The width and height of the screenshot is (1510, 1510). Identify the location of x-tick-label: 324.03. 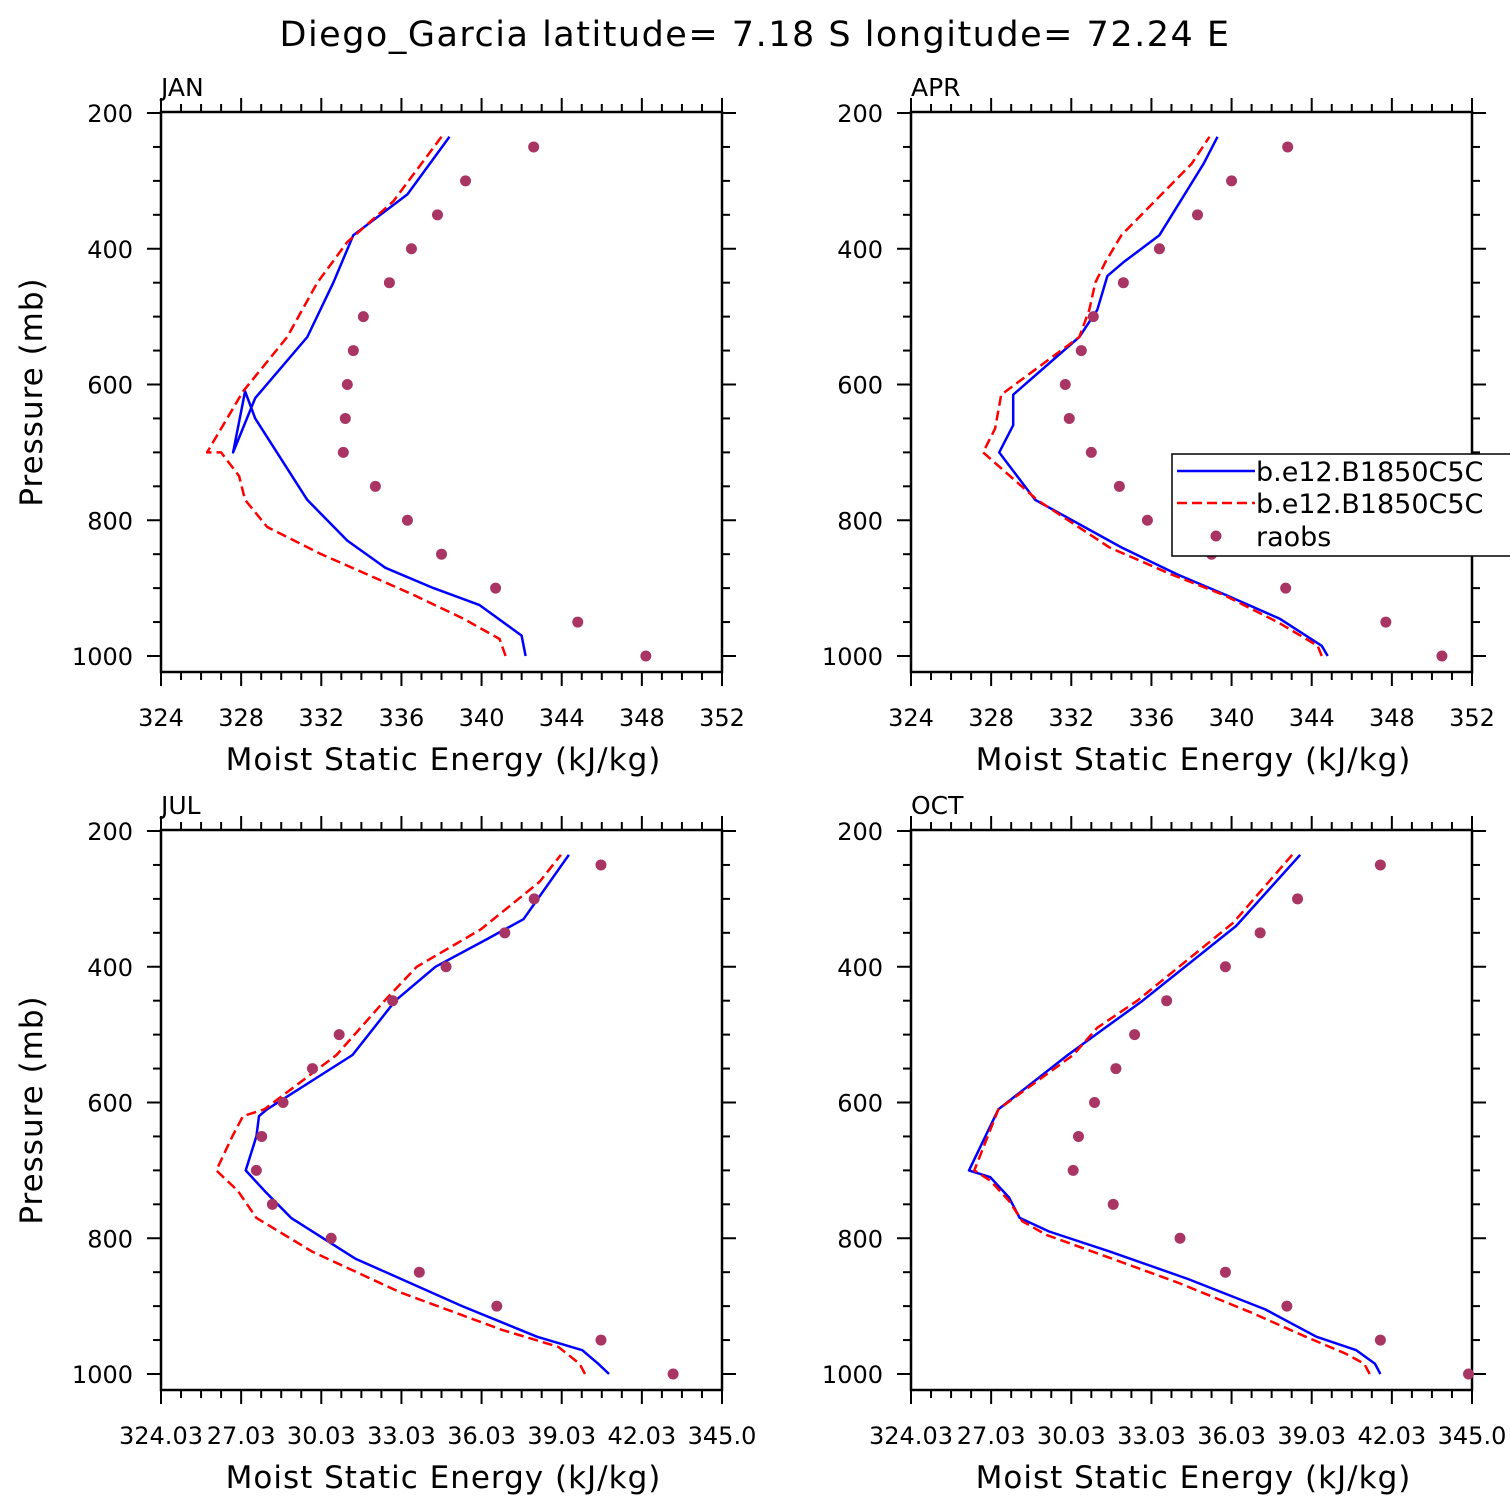
(911, 1436).